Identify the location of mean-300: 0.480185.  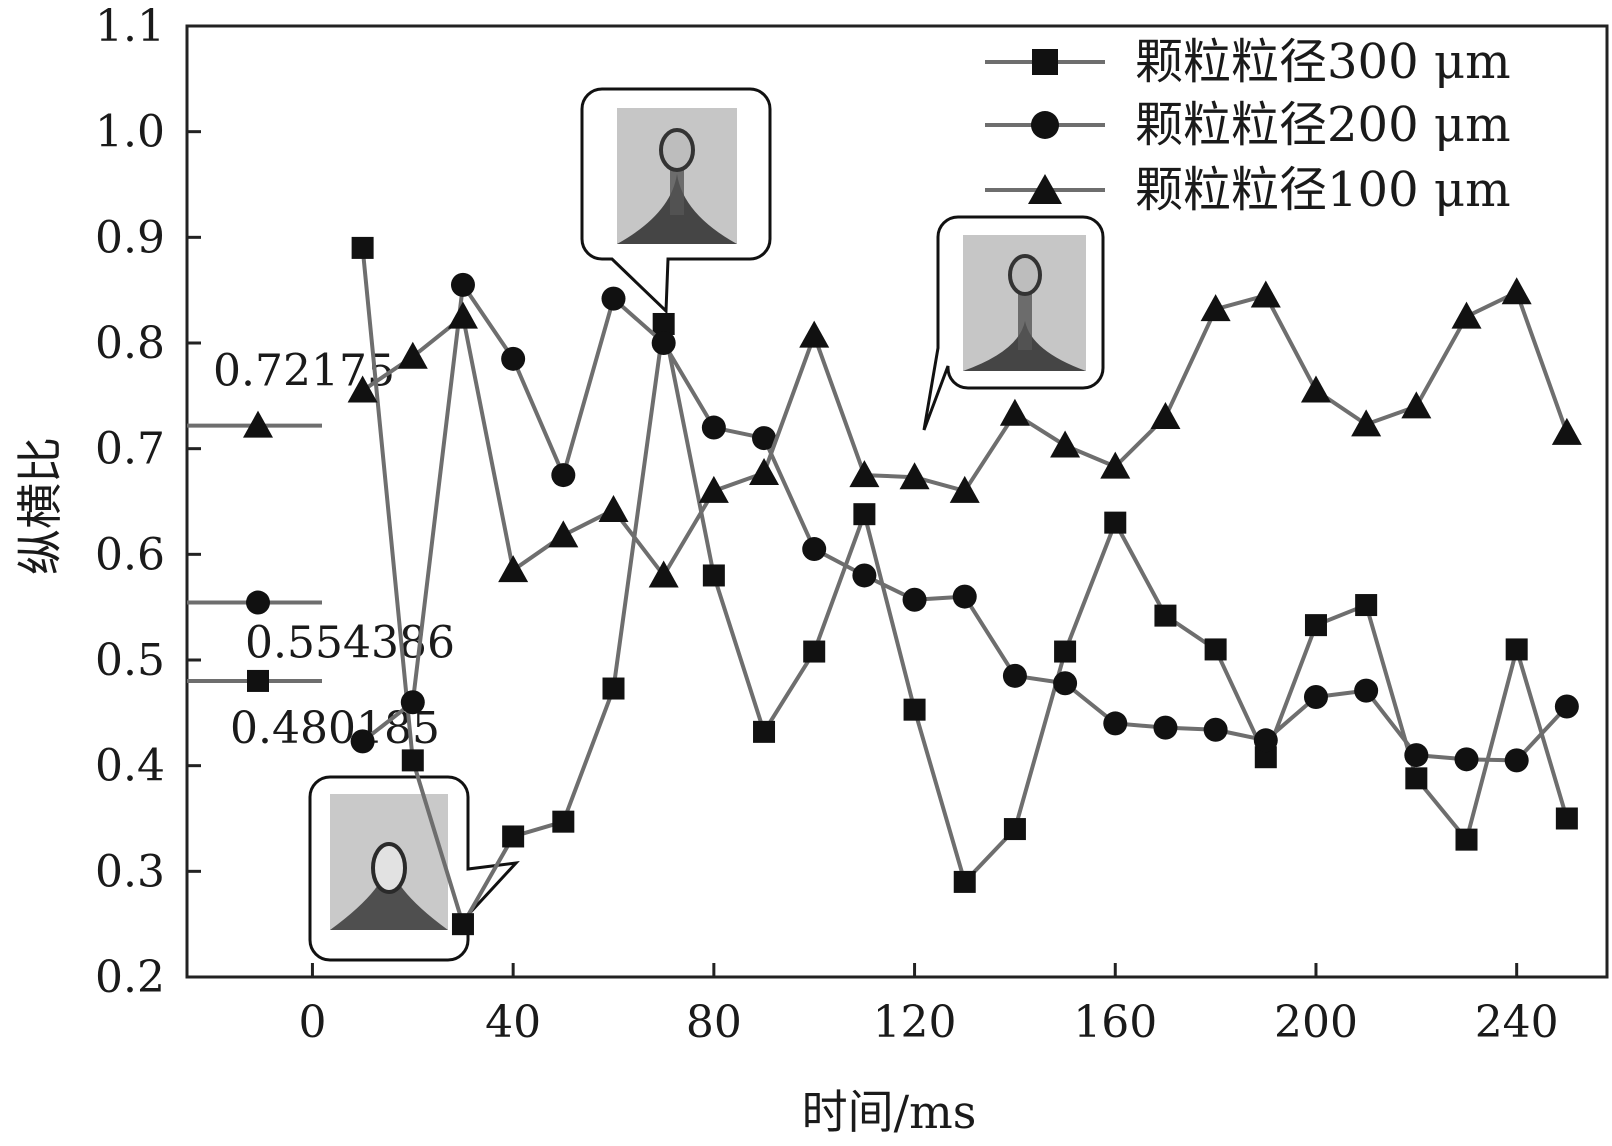
(313, 711).